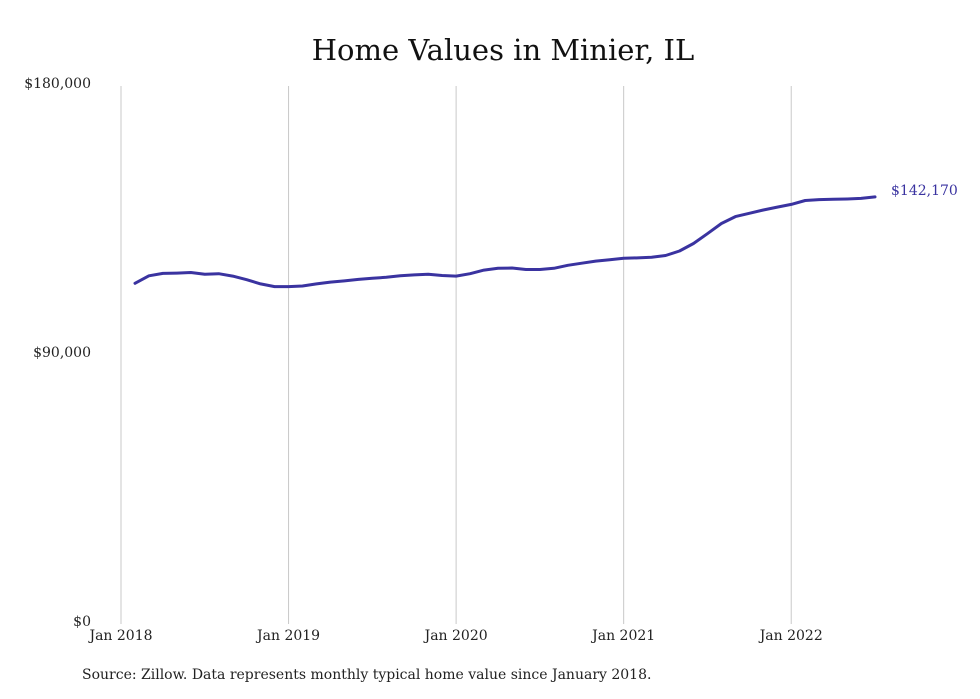  I want to click on x-tick-label: Jan 2018, so click(119, 636).